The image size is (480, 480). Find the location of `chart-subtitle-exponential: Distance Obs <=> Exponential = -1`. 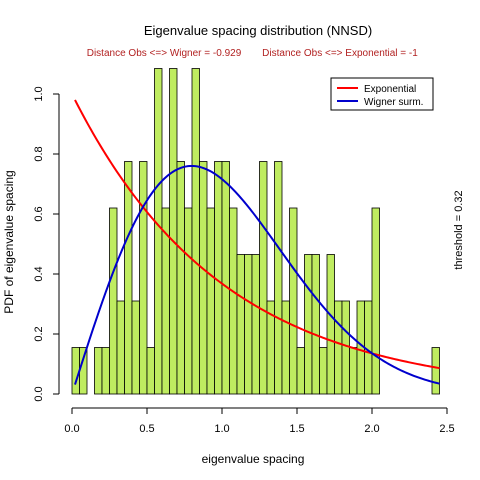

chart-subtitle-exponential: Distance Obs <=> Exponential = -1 is located at coordinates (340, 53).